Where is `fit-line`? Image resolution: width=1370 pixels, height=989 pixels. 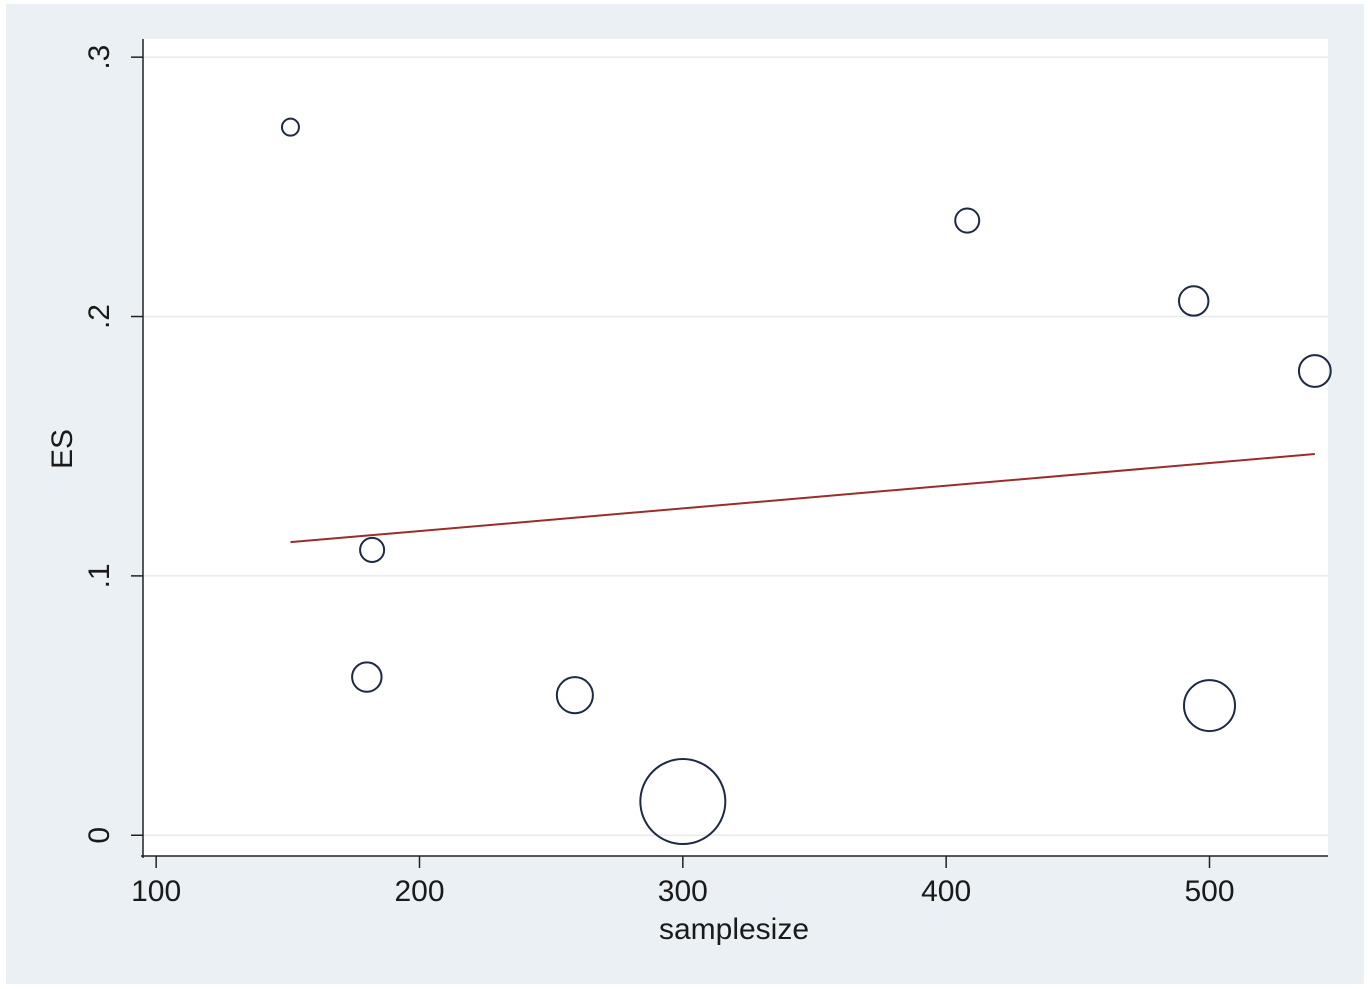
fit-line is located at coordinates (802, 498).